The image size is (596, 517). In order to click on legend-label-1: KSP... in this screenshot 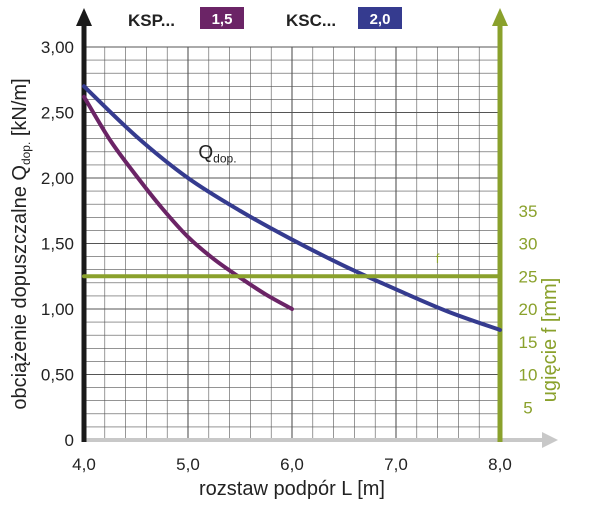, I will do `click(151, 20)`.